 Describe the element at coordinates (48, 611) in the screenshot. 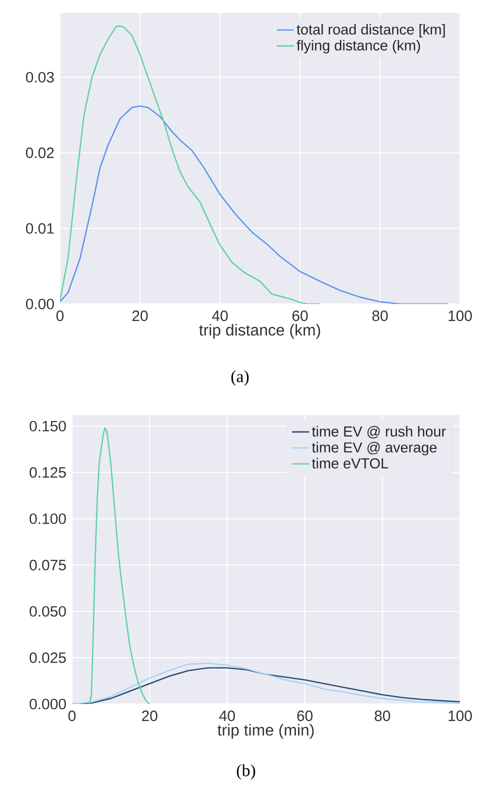

I see `y-tick-label: 0.050` at that location.